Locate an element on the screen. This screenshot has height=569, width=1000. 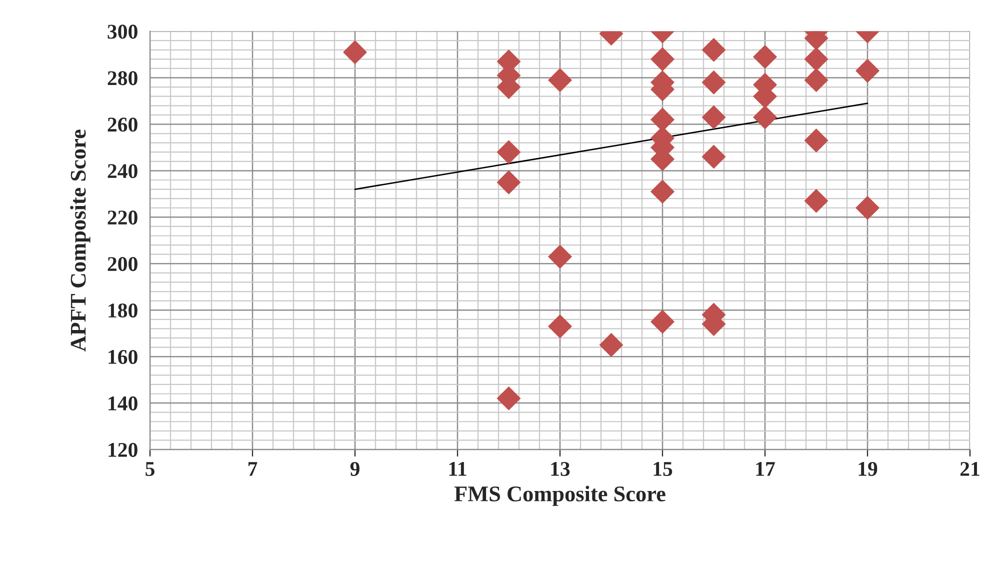
y-axis-title: APFT Composite Score is located at coordinates (80, 241).